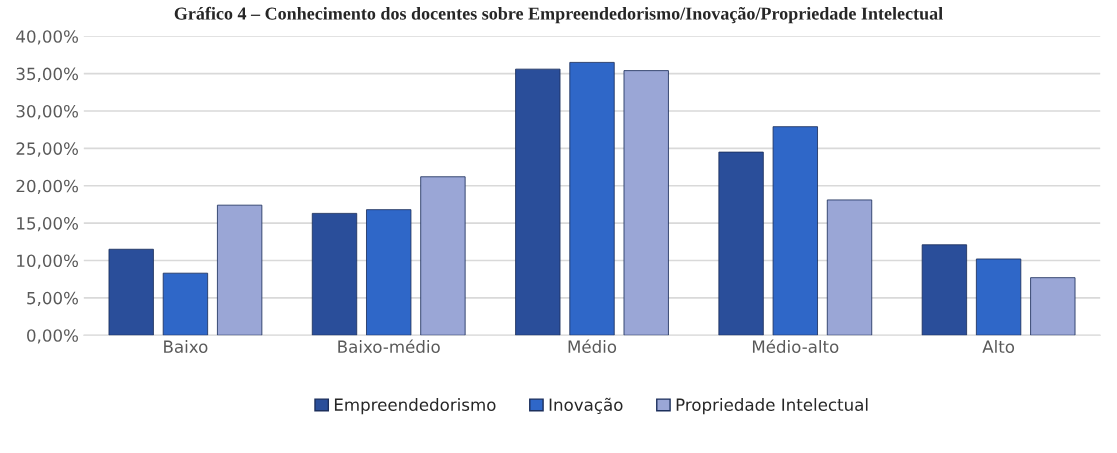  I want to click on x-tick-label: Médio-alto, so click(795, 346).